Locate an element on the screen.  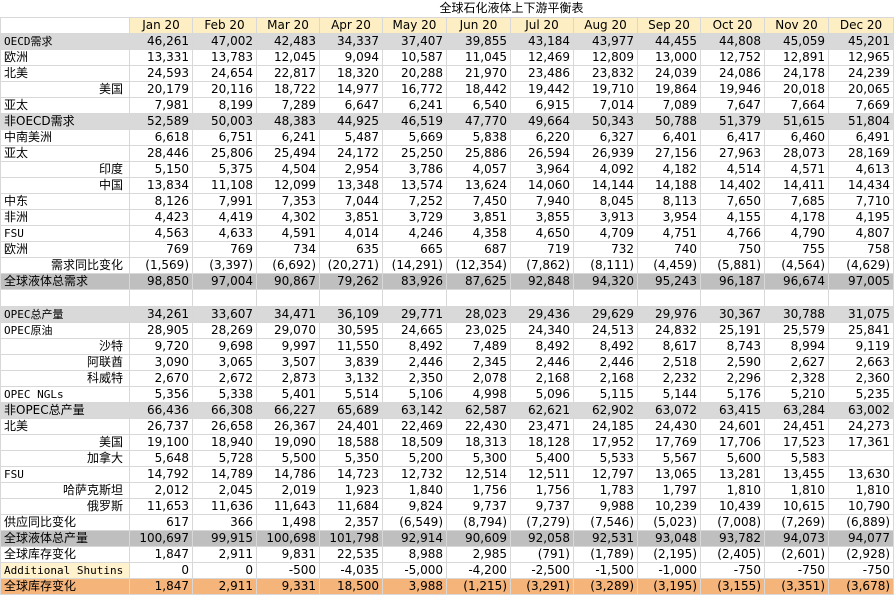
value-cell: 7,489 is located at coordinates (478, 346).